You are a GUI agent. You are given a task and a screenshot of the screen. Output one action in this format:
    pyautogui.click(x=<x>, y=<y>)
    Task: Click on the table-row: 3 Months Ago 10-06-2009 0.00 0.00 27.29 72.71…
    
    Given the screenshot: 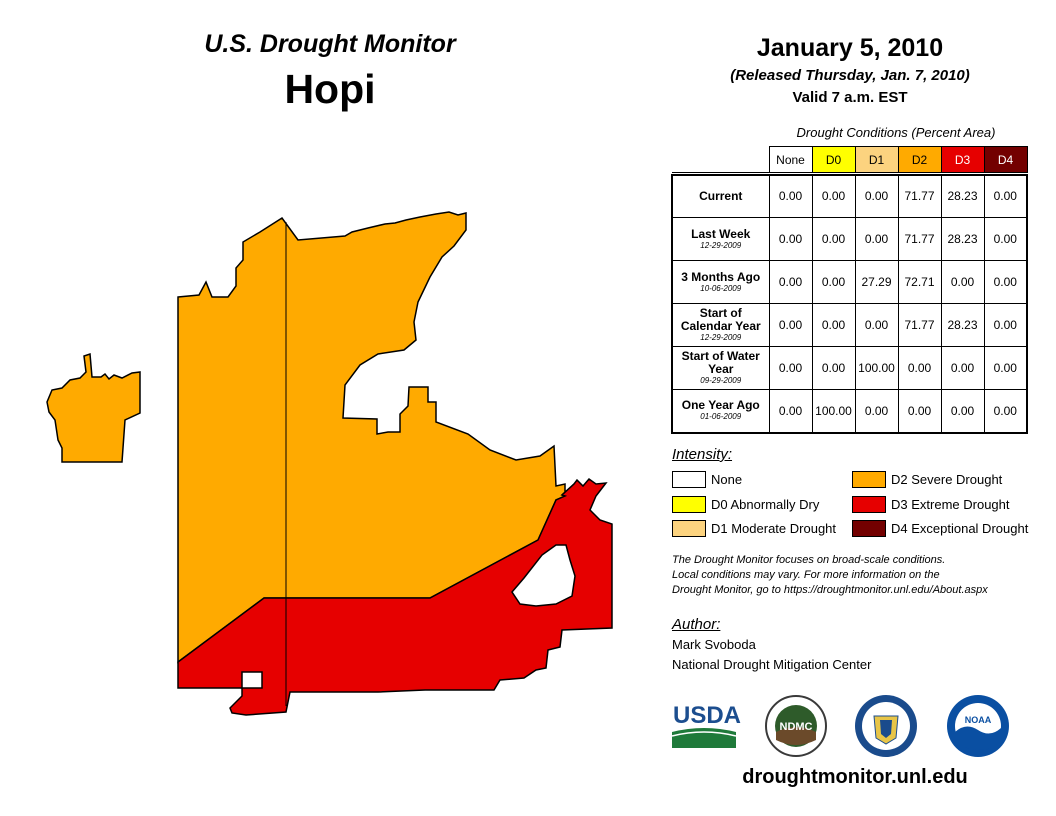 What is the action you would take?
    pyautogui.click(x=849, y=282)
    